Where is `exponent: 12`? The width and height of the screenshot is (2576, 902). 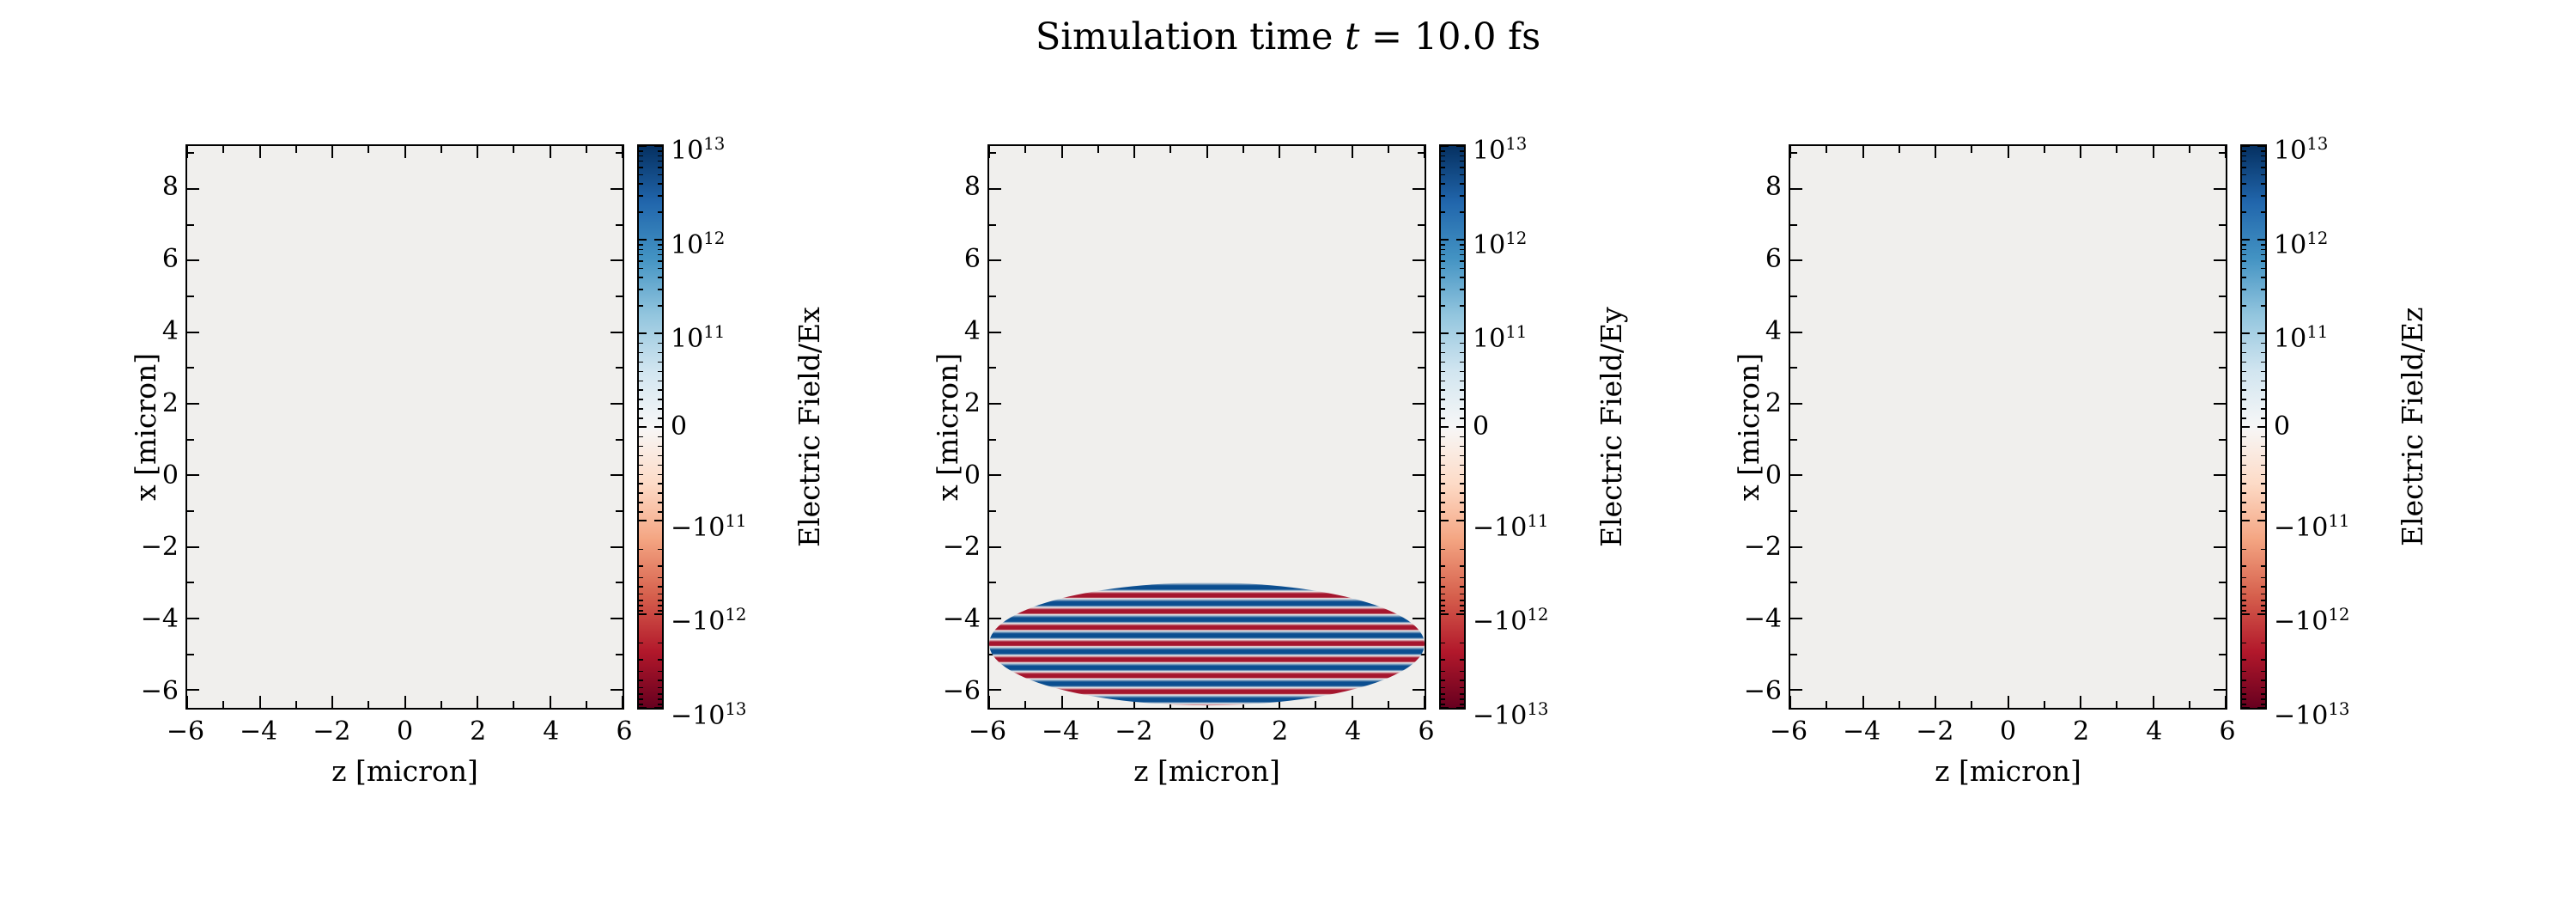
exponent: 12 is located at coordinates (2317, 238).